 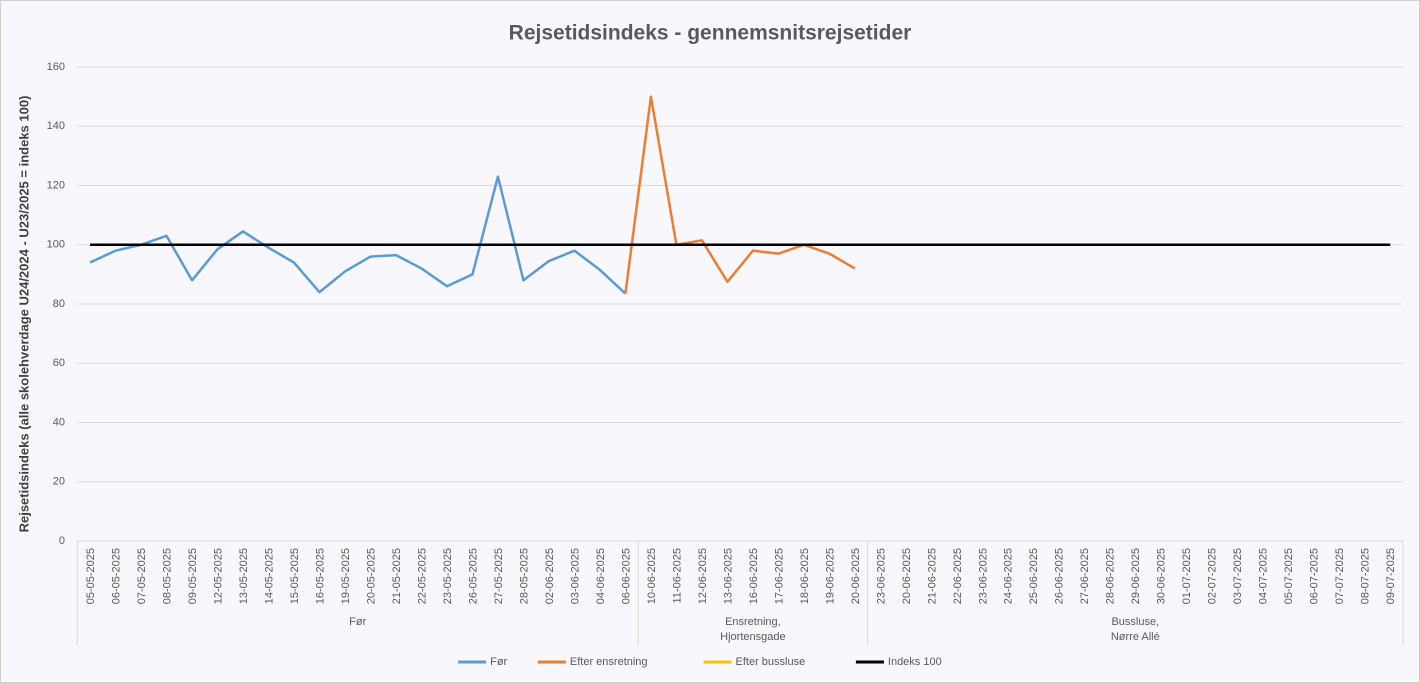 I want to click on x-tick-label: 26-05-2025, so click(x=473, y=576).